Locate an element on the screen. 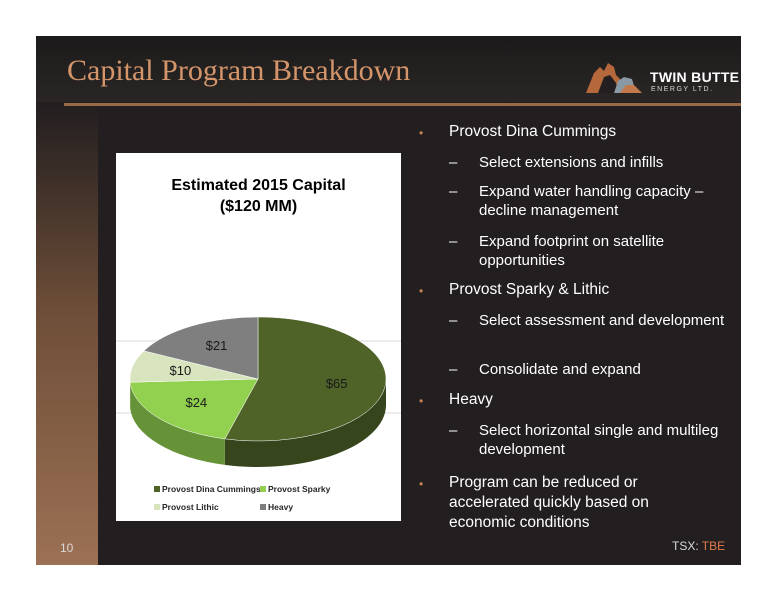 This screenshot has width=776, height=600. chart-title-line1: Estimated 2015 Capital is located at coordinates (258, 185).